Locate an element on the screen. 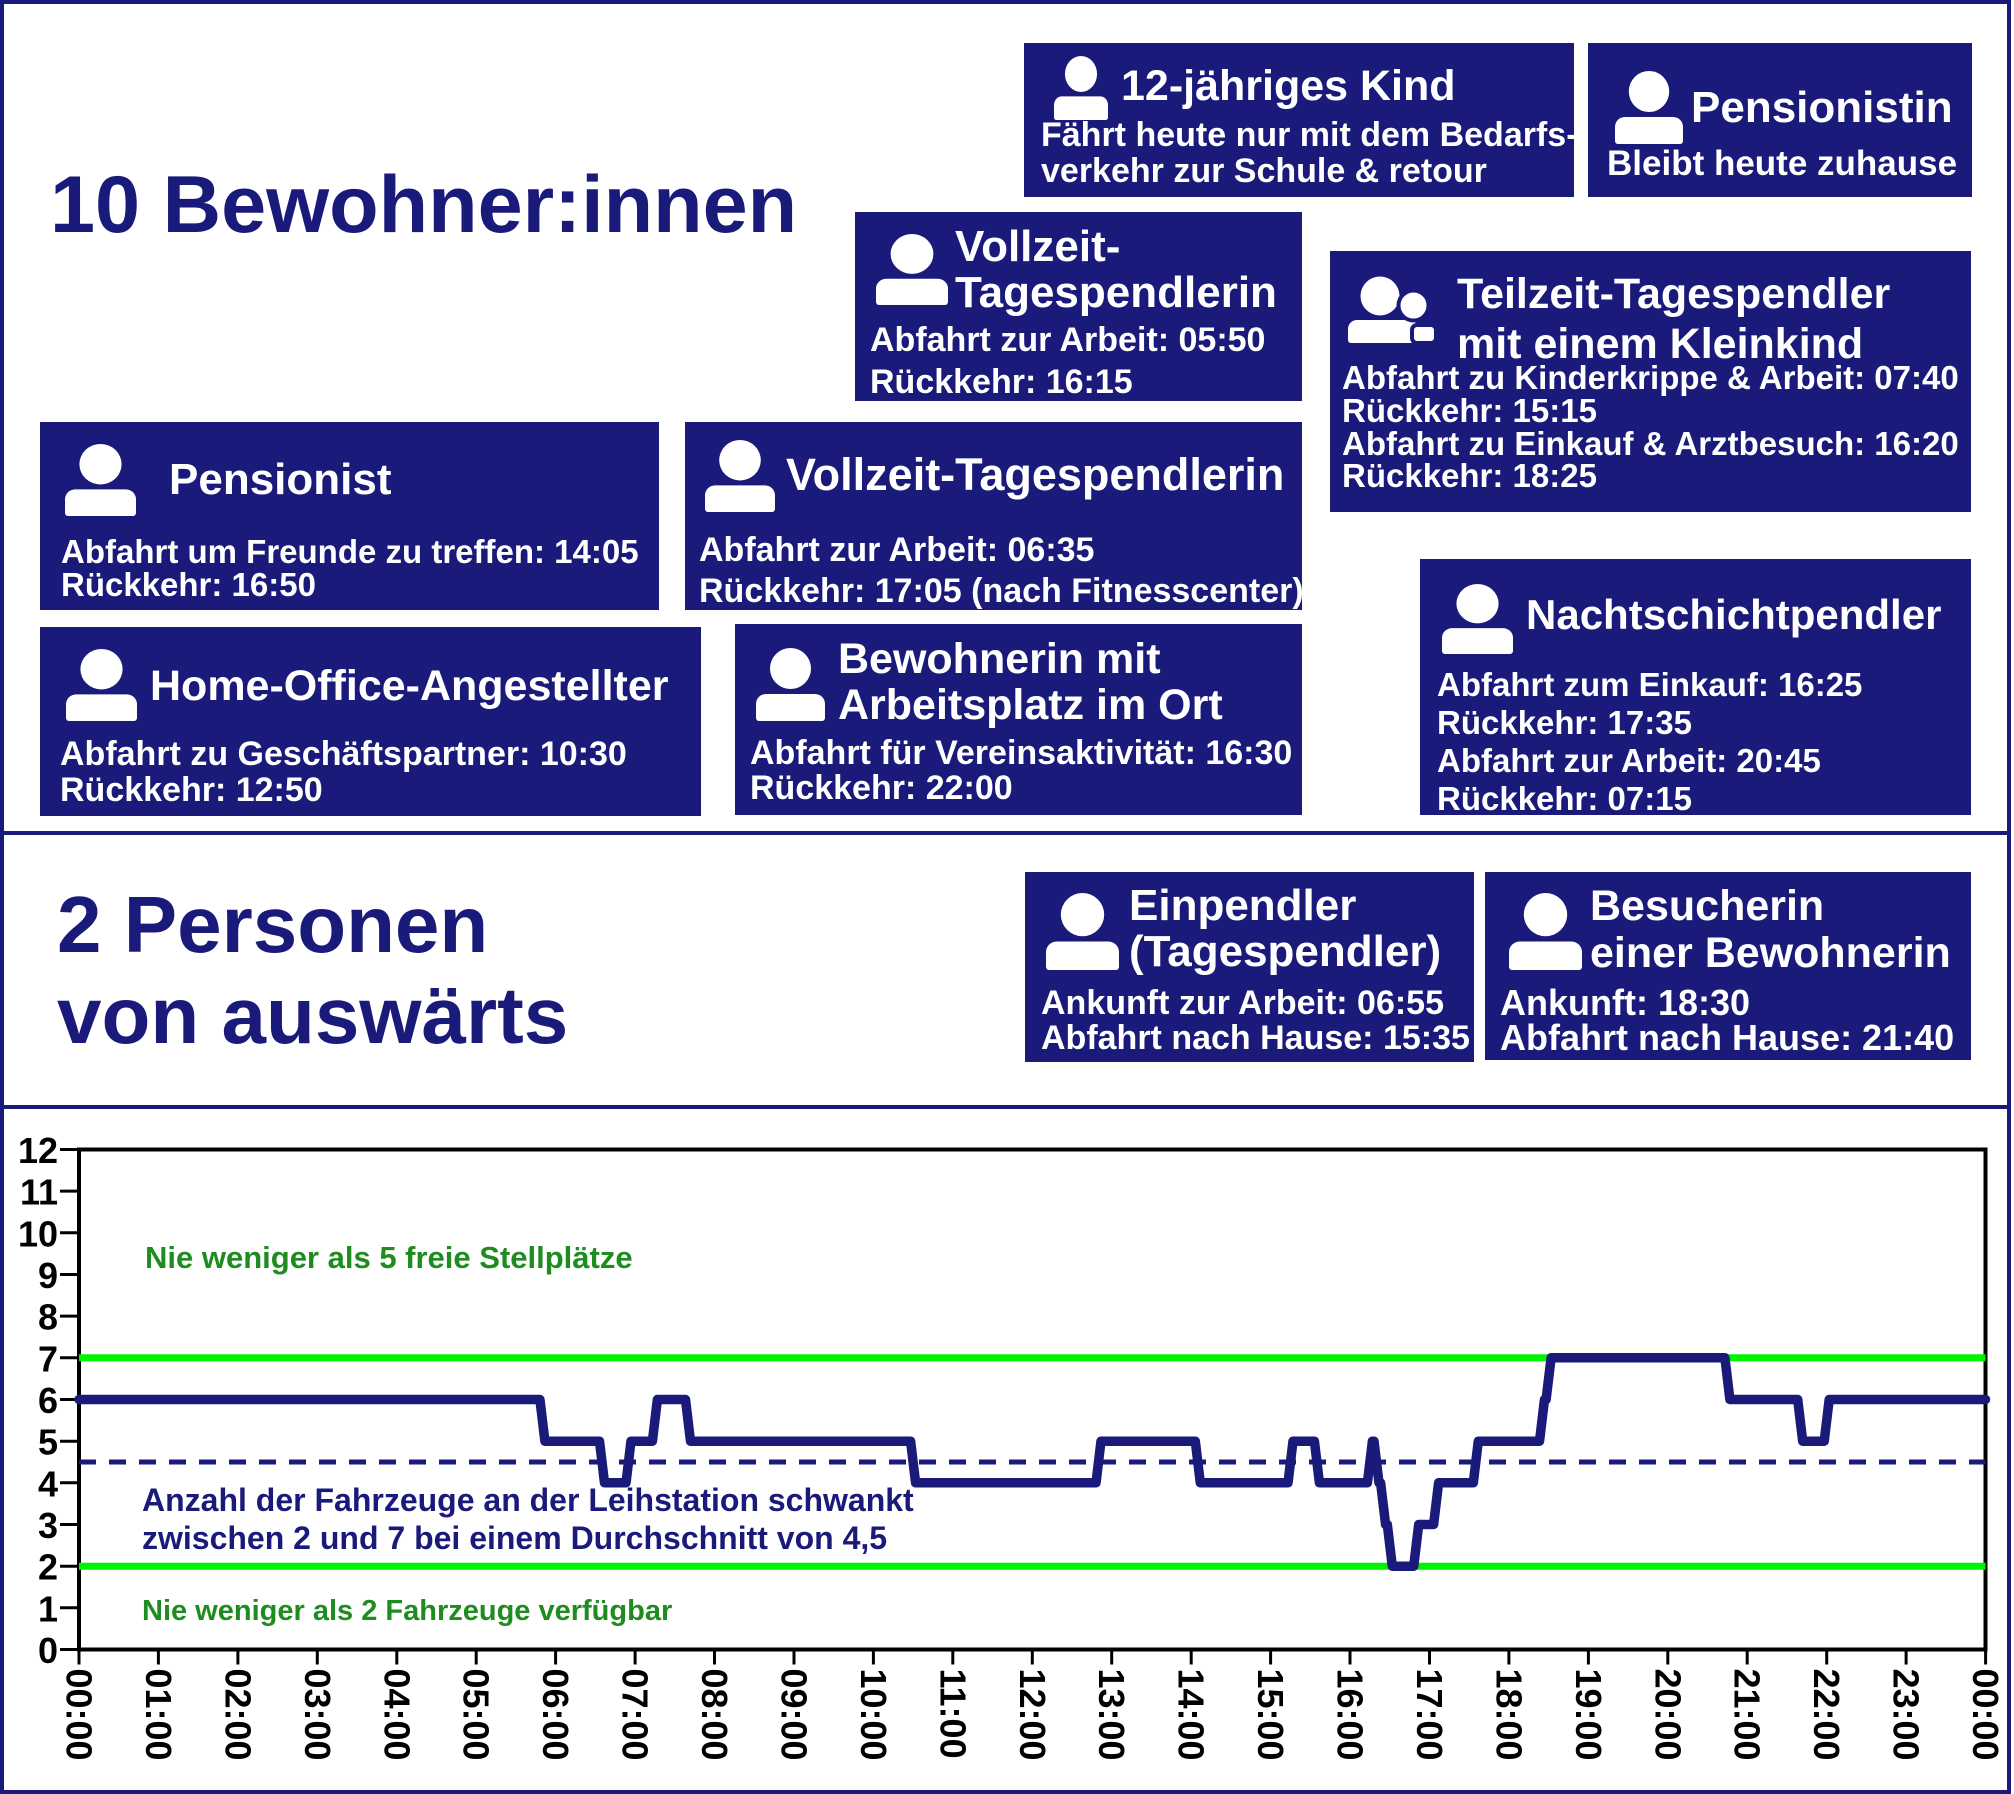 This screenshot has width=2014, height=1794. svg-text: 17:00 is located at coordinates (1429, 1715).